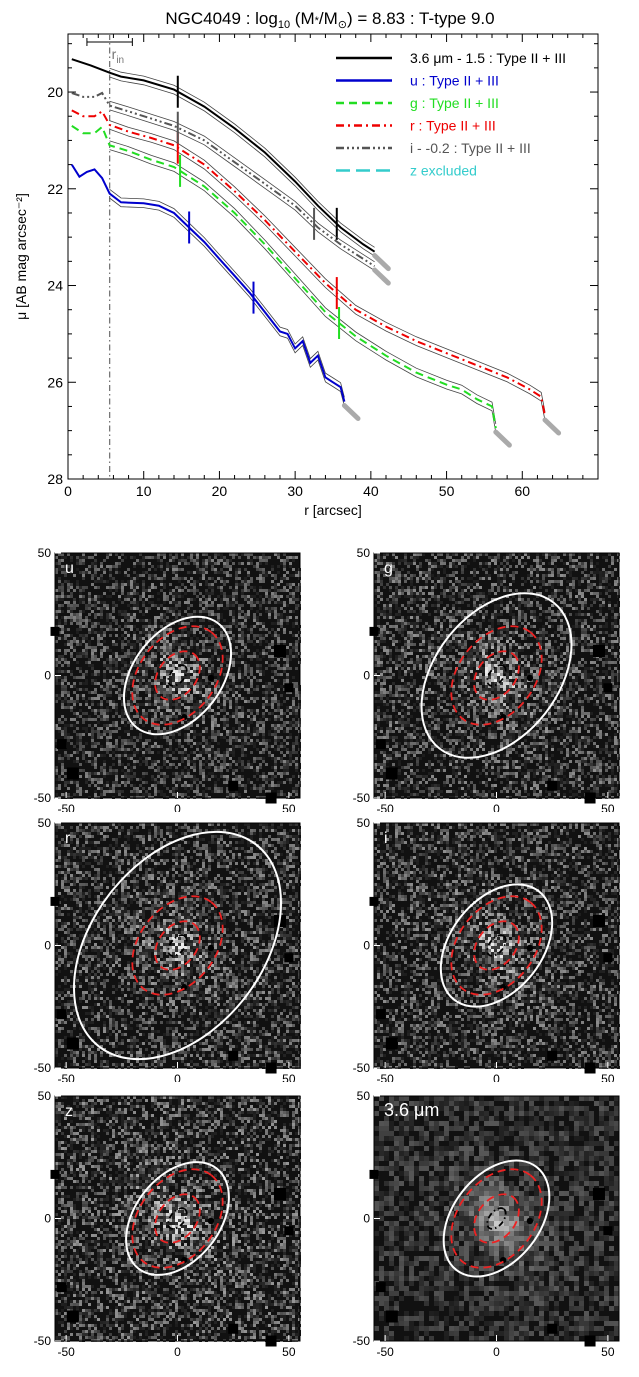  I want to click on error-band-u, so click(351, 412).